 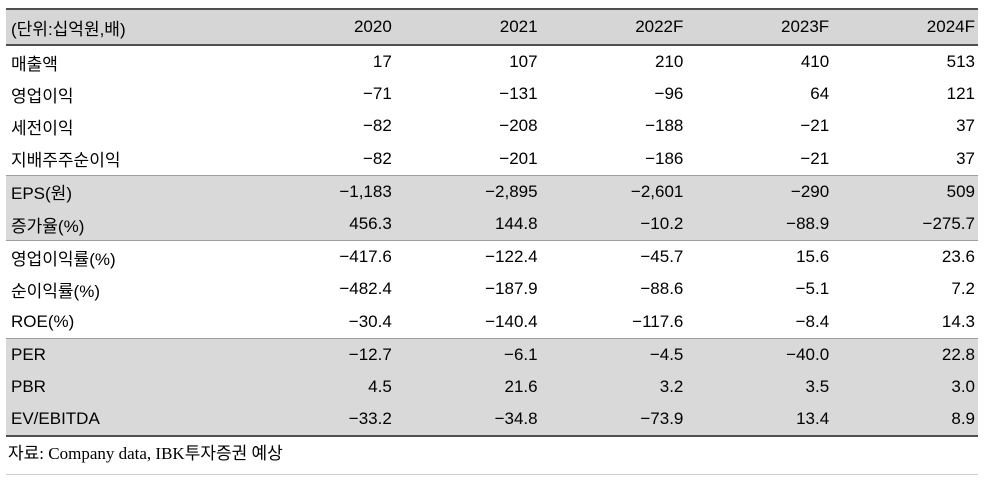 What do you see at coordinates (812, 289) in the screenshot?
I see `cell-value: −5.1` at bounding box center [812, 289].